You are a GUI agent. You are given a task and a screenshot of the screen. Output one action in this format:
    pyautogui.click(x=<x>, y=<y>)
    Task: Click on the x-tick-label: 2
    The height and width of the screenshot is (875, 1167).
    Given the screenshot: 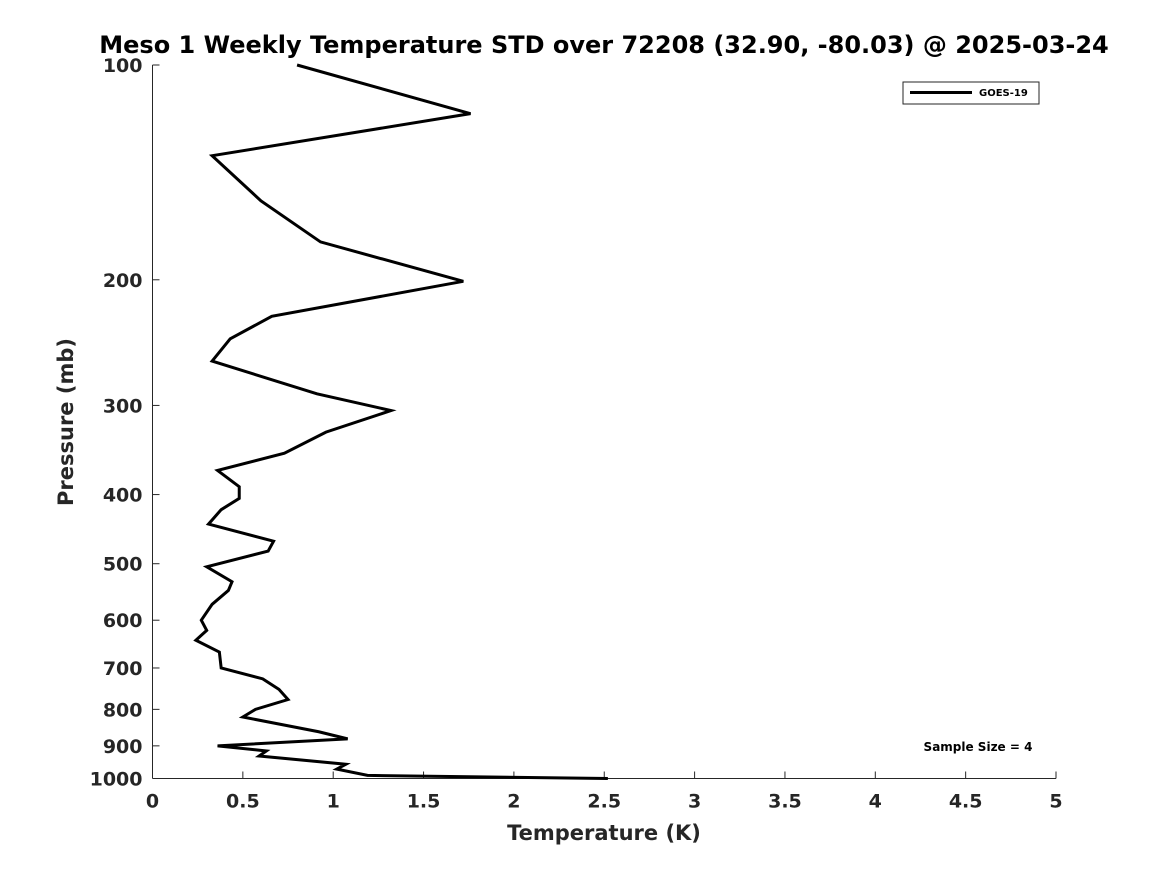 What is the action you would take?
    pyautogui.click(x=513, y=802)
    